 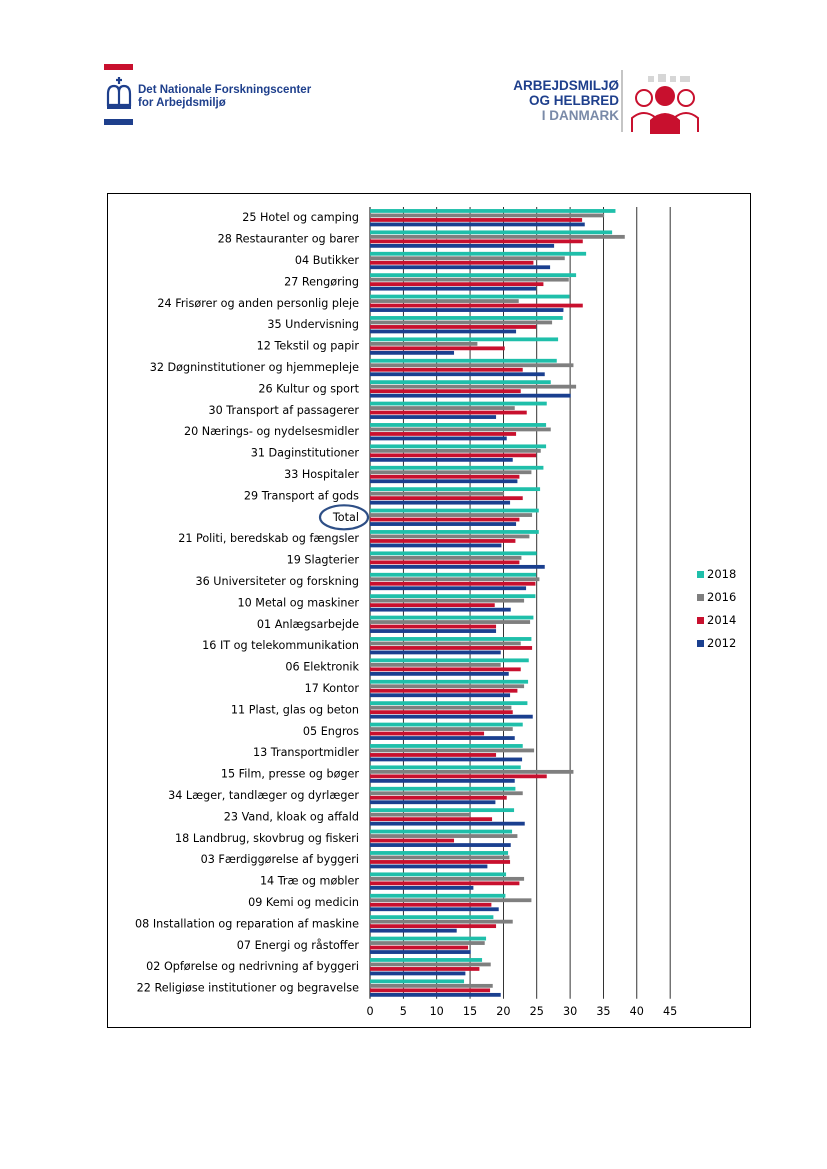 What do you see at coordinates (308, 624) in the screenshot?
I see `category-label-19: 01 Anlægsarbejde` at bounding box center [308, 624].